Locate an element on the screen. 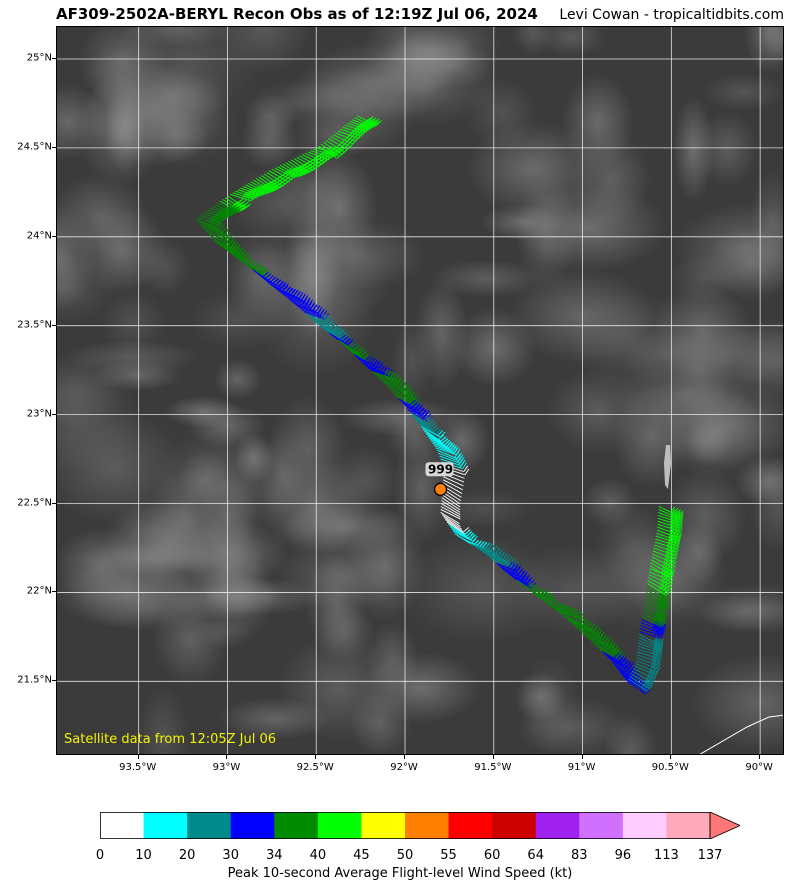  colorbar-frame is located at coordinates (405, 825).